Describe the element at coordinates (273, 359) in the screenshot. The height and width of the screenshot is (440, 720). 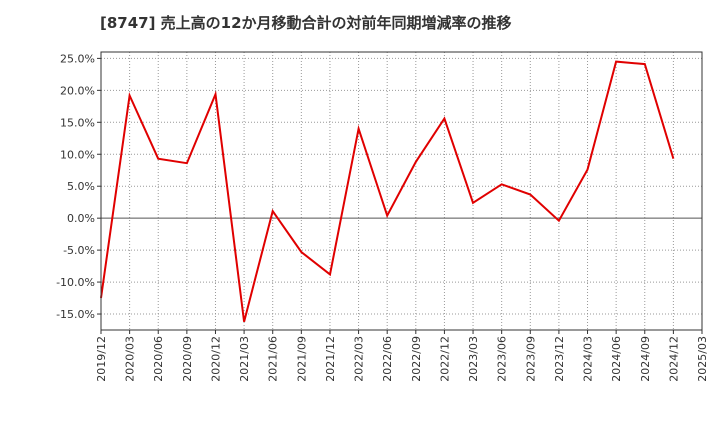
I see `x-tick-label: 2021/06` at that location.